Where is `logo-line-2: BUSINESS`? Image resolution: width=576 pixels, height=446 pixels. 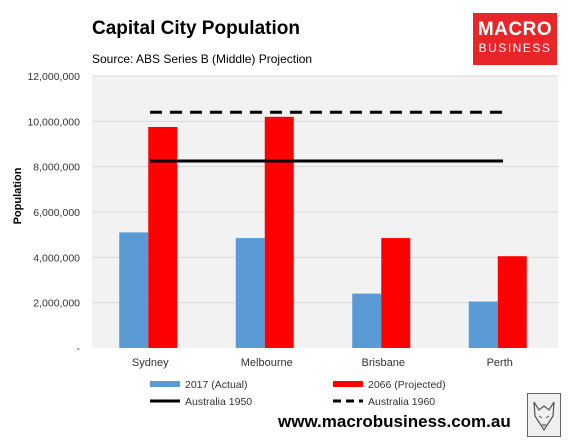
logo-line-2: BUSINESS is located at coordinates (515, 48).